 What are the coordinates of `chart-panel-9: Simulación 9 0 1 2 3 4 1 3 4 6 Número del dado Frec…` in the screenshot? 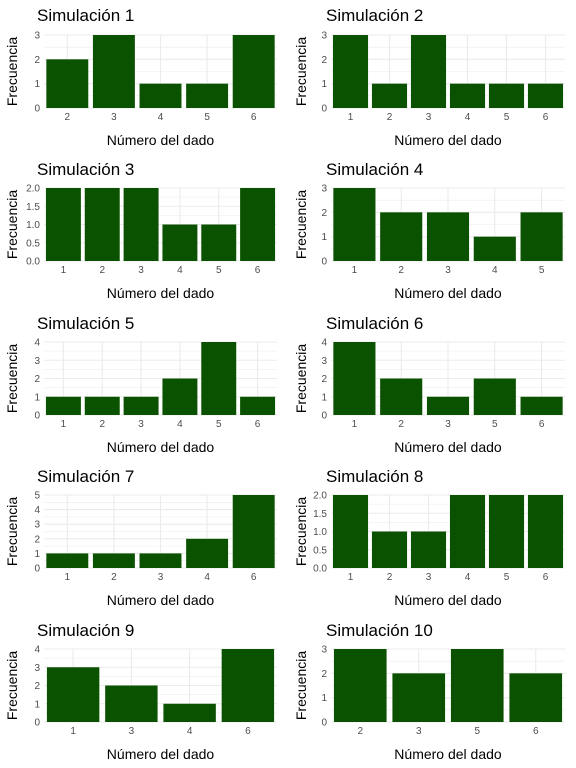 It's located at (140, 691).